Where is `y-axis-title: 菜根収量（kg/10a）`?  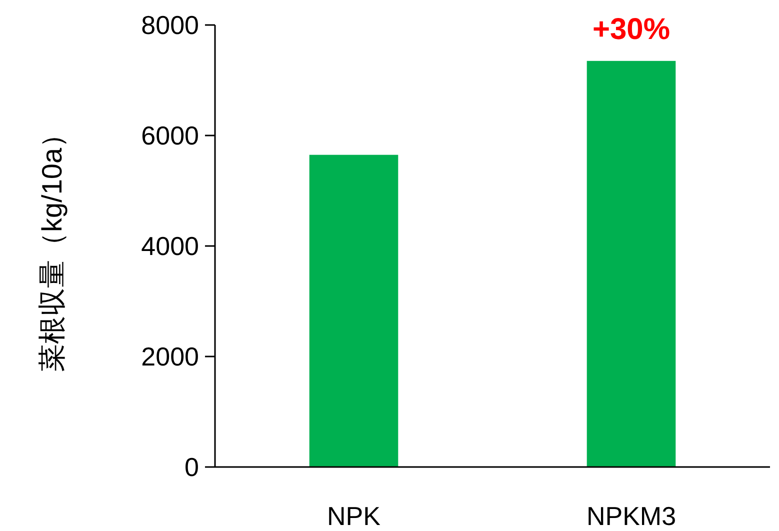
y-axis-title: 菜根収量（kg/10a） is located at coordinates (52, 246).